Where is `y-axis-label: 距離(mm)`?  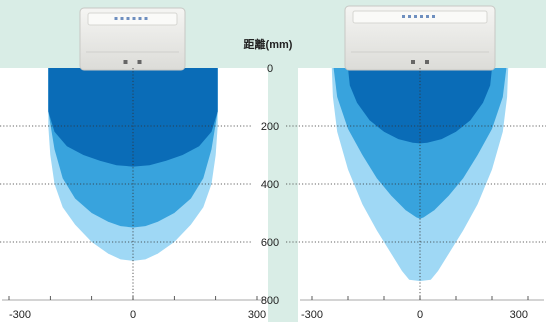 y-axis-label: 距離(mm) is located at coordinates (268, 44).